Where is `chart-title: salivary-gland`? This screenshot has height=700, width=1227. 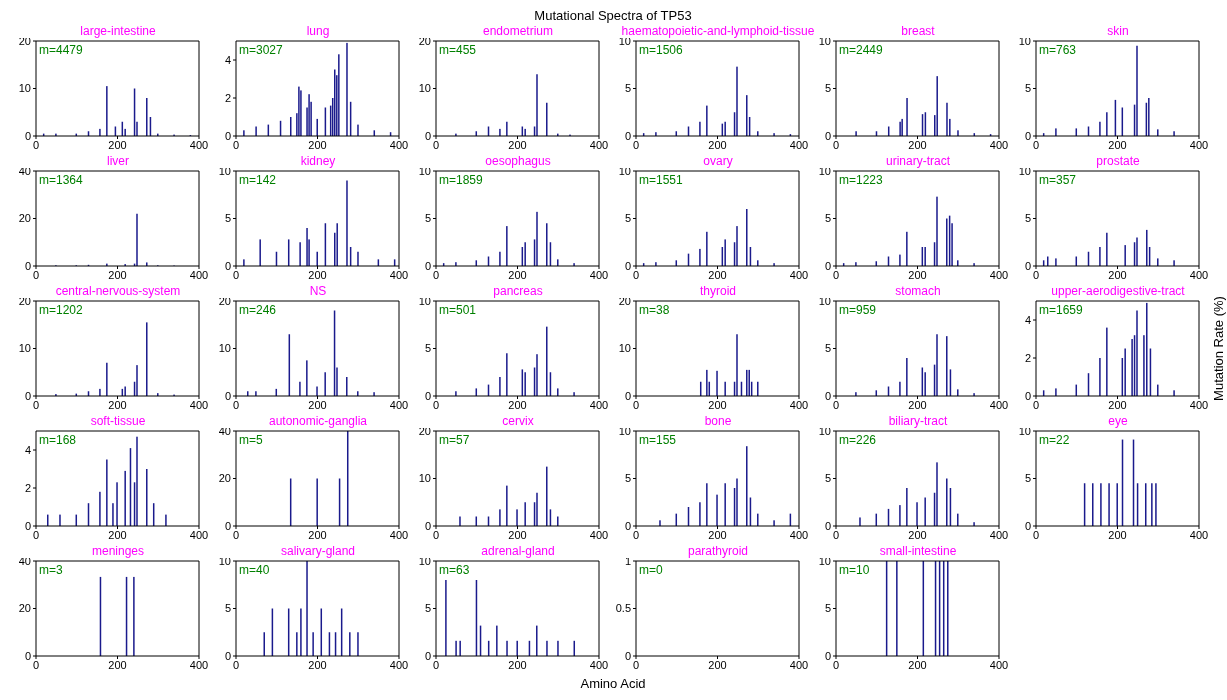
chart-title: salivary-gland is located at coordinates (318, 551).